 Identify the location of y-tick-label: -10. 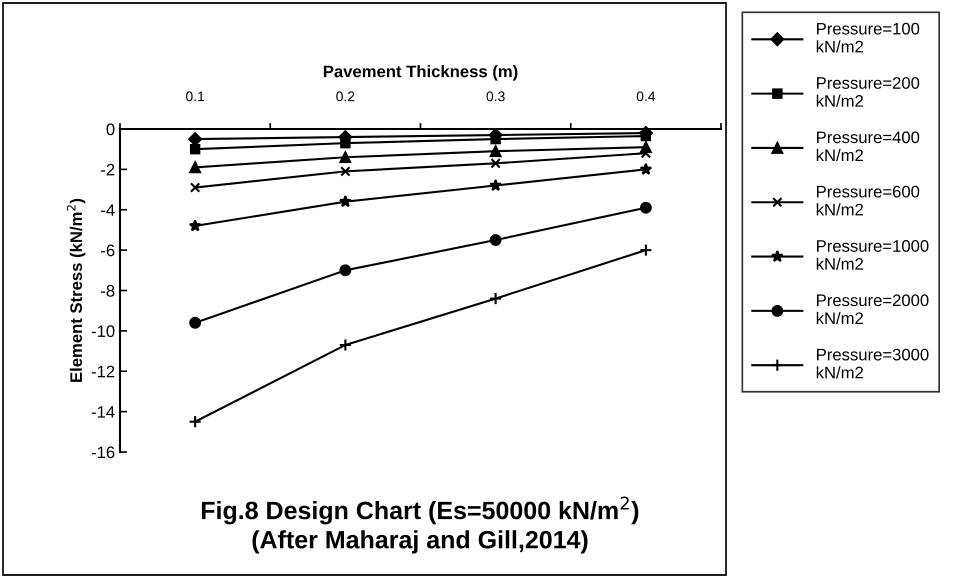
(103, 331).